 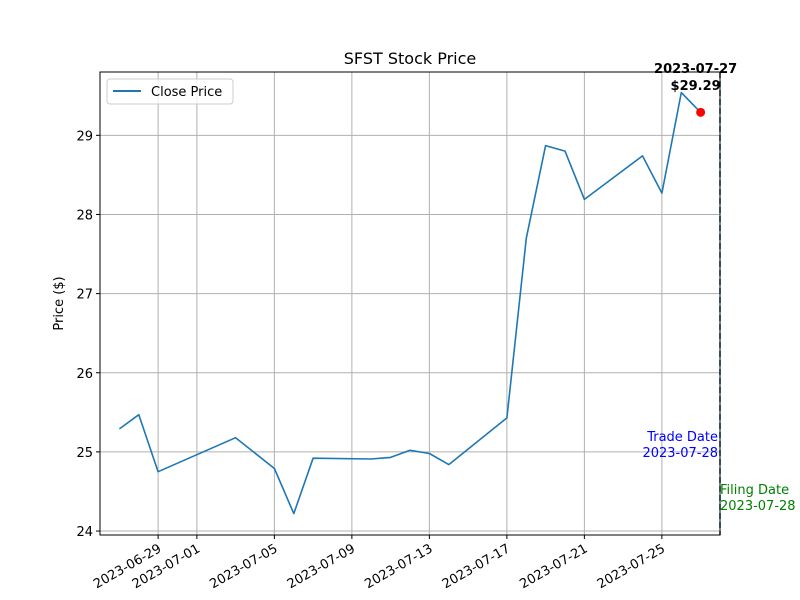 I want to click on y-tick-label: 25, so click(x=84, y=453).